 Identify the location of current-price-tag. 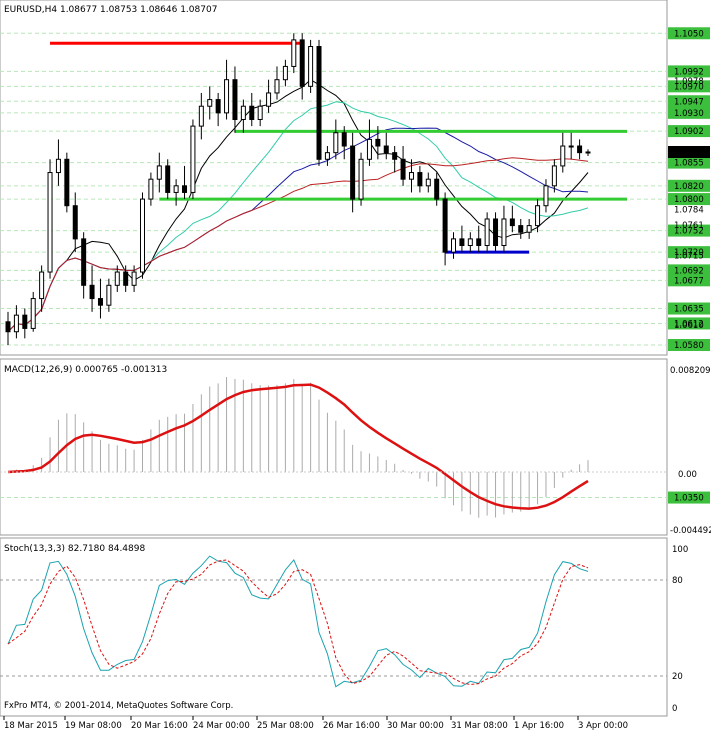
(689, 151).